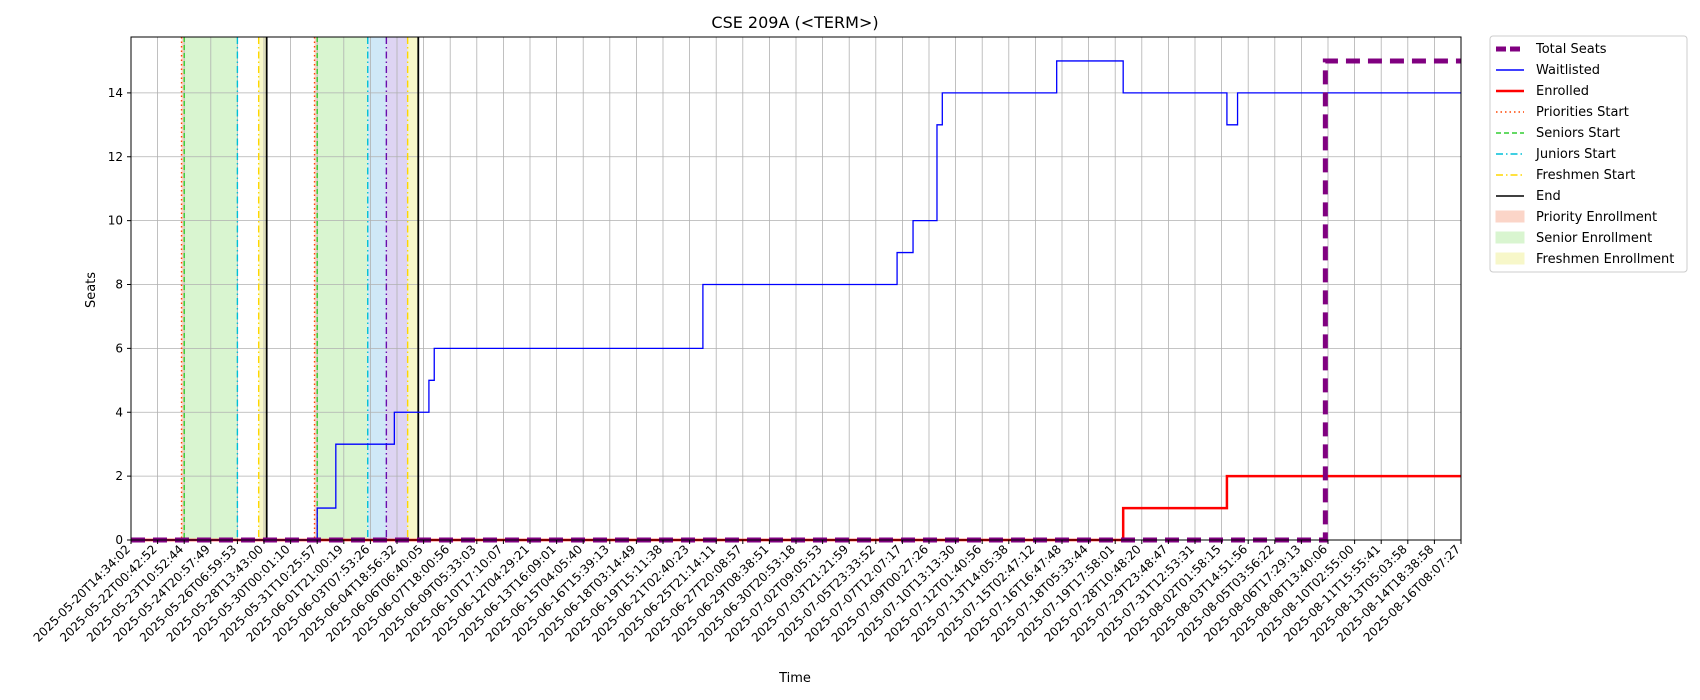  Describe the element at coordinates (115, 157) in the screenshot. I see `y-tick-label: 12` at that location.